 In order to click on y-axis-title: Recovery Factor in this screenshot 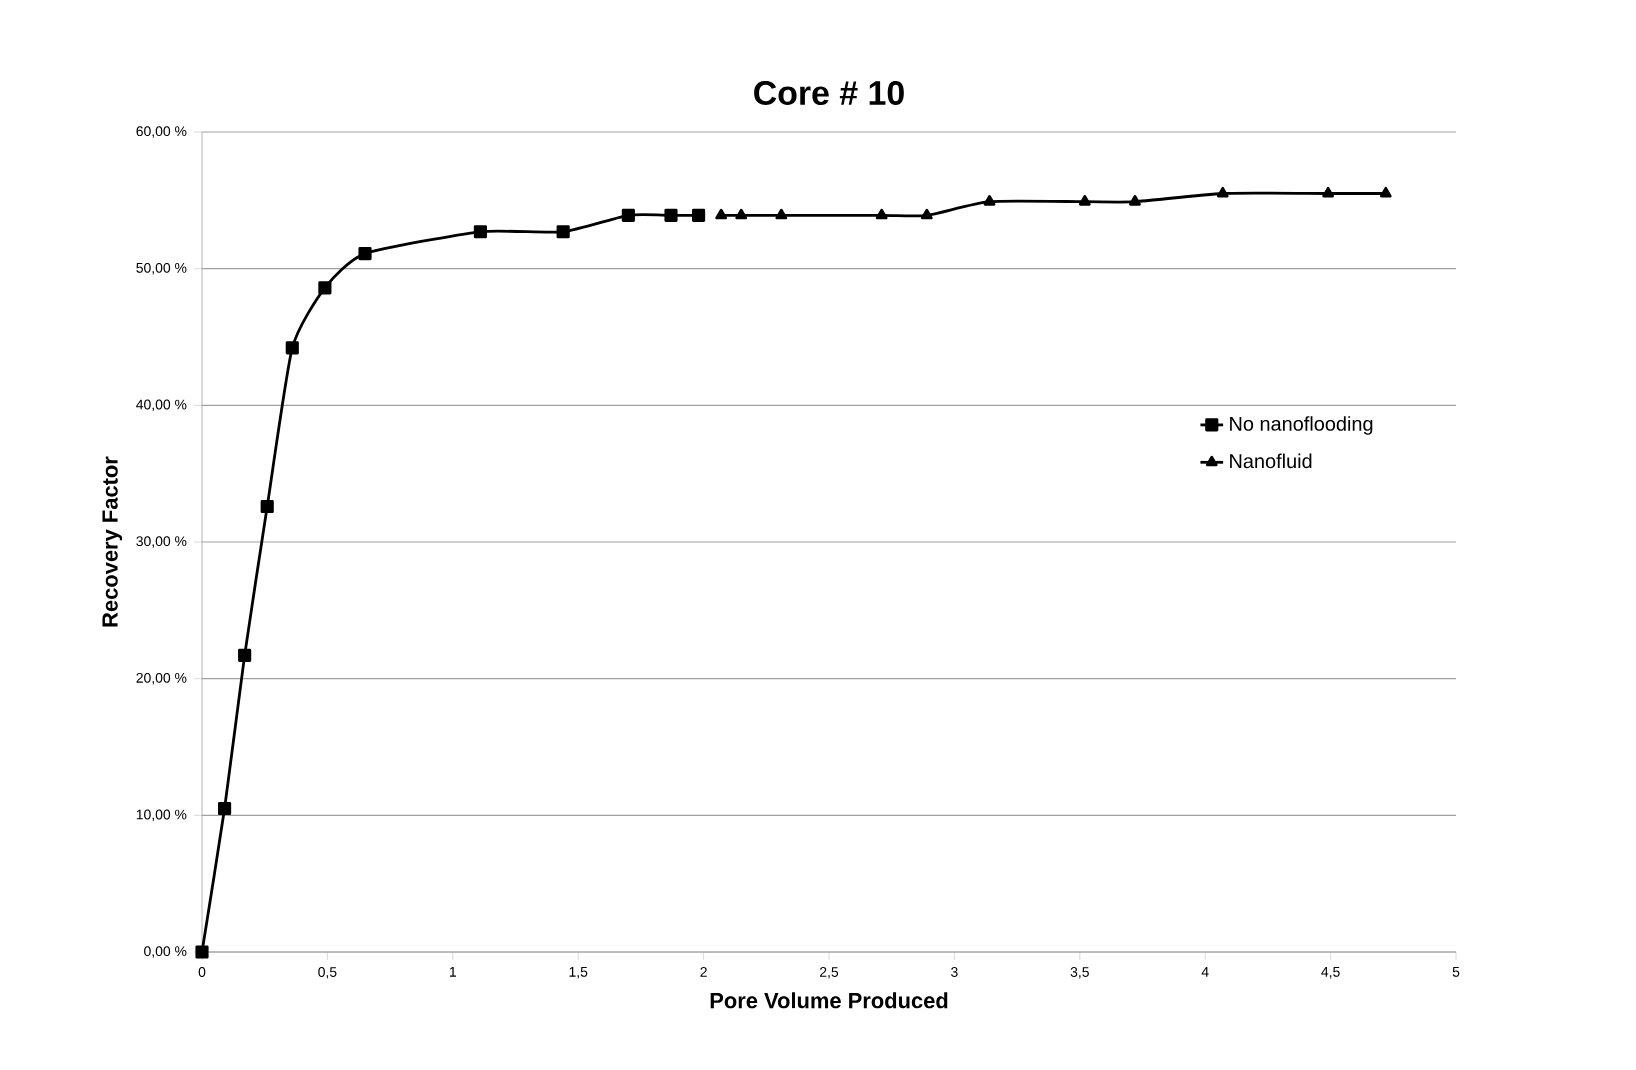, I will do `click(112, 541)`.